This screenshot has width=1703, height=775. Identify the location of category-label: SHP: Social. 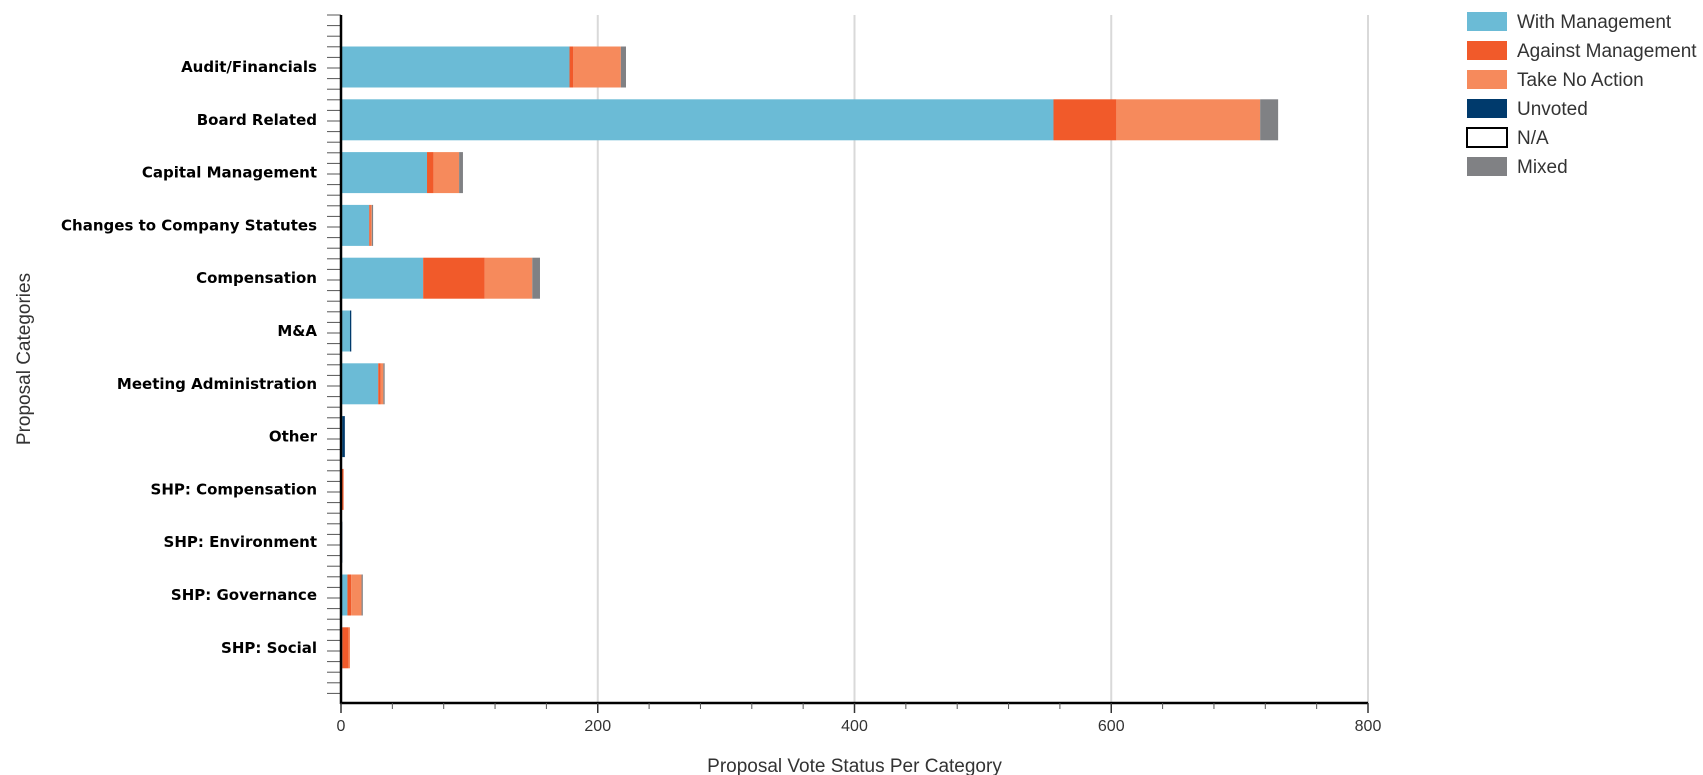
(269, 648).